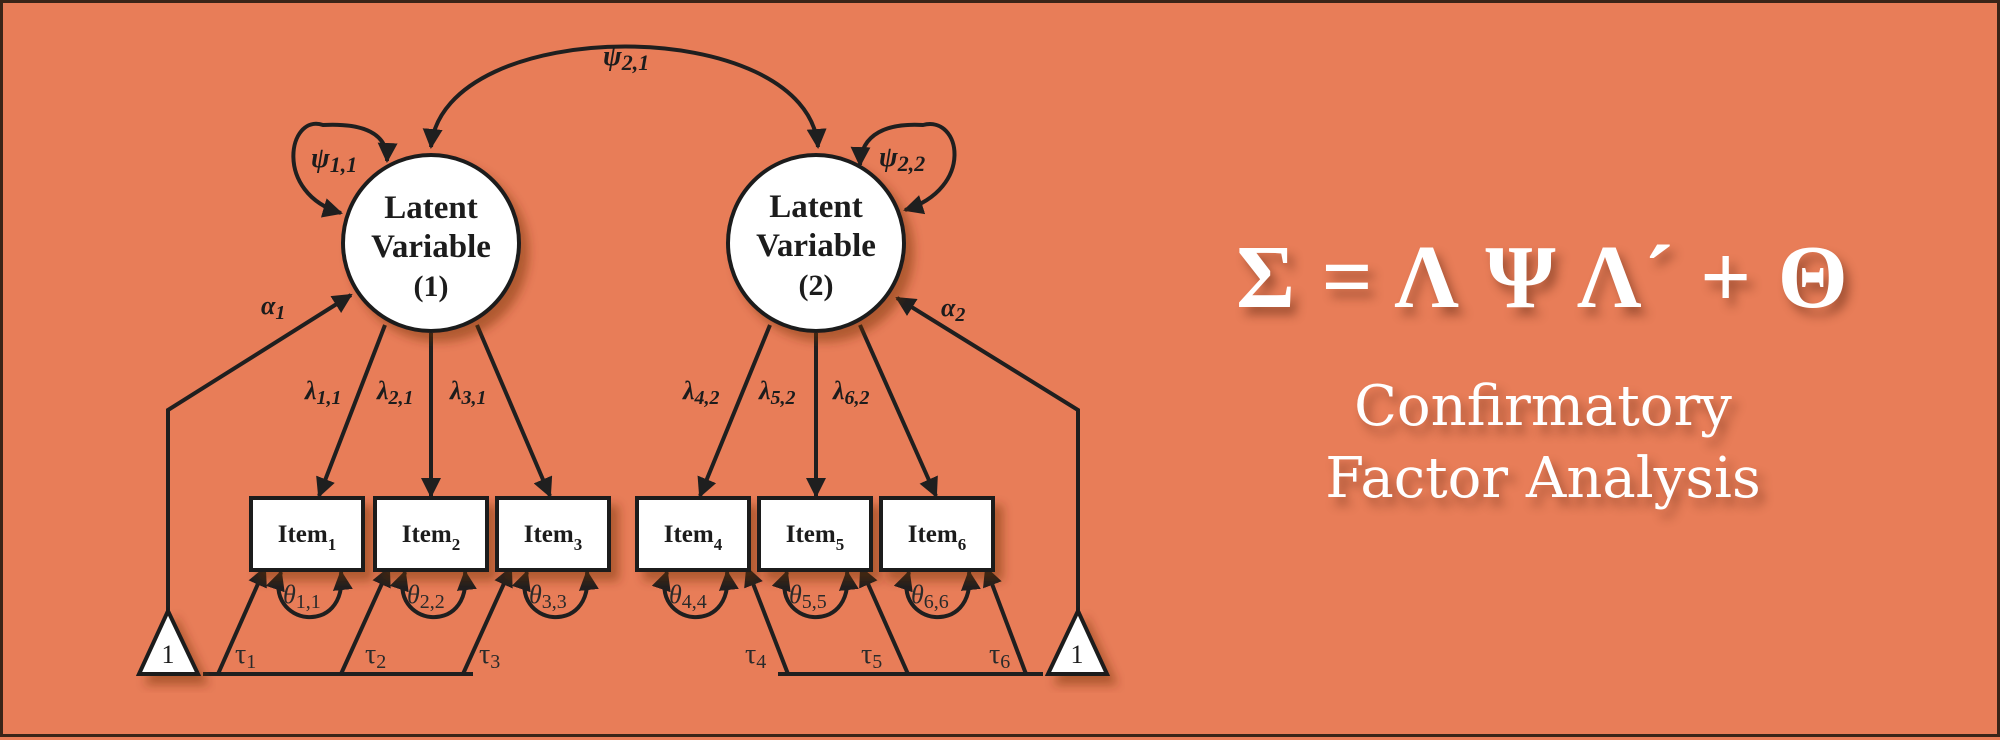 The height and width of the screenshot is (740, 2000). Describe the element at coordinates (426, 596) in the screenshot. I see `label-theta-2-2: θ2,2` at that location.